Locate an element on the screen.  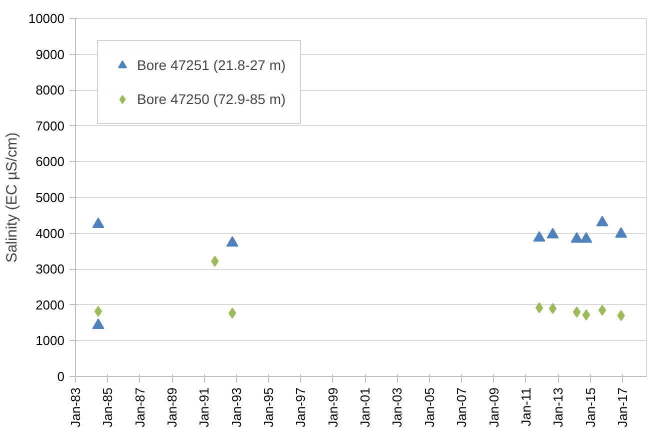
y-axis-title: Salinity (EC µS/cm) is located at coordinates (11, 197).